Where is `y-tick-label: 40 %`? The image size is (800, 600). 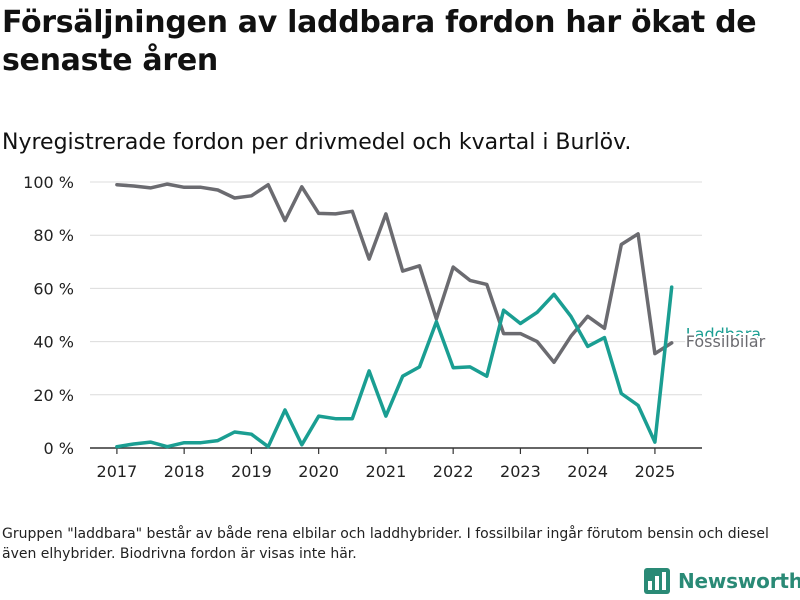 y-tick-label: 40 % is located at coordinates (53, 342).